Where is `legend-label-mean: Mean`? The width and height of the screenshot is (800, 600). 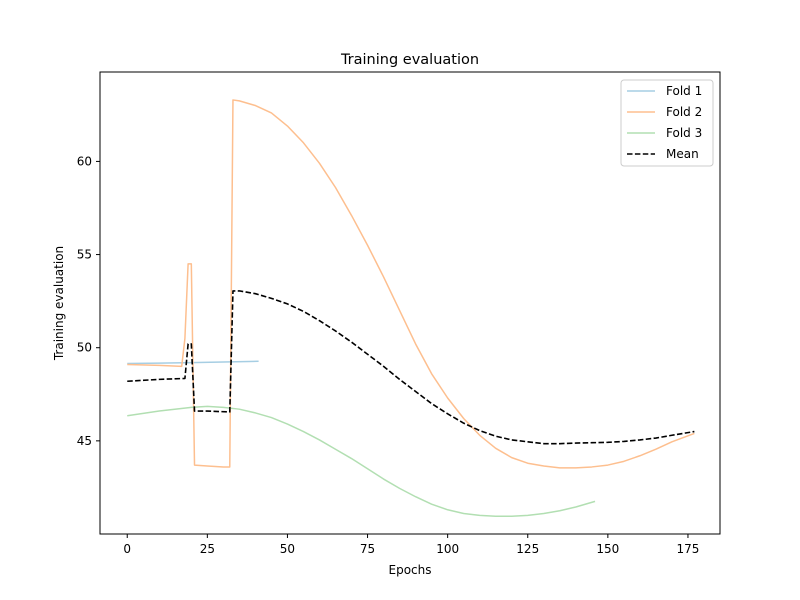
legend-label-mean: Mean is located at coordinates (682, 154).